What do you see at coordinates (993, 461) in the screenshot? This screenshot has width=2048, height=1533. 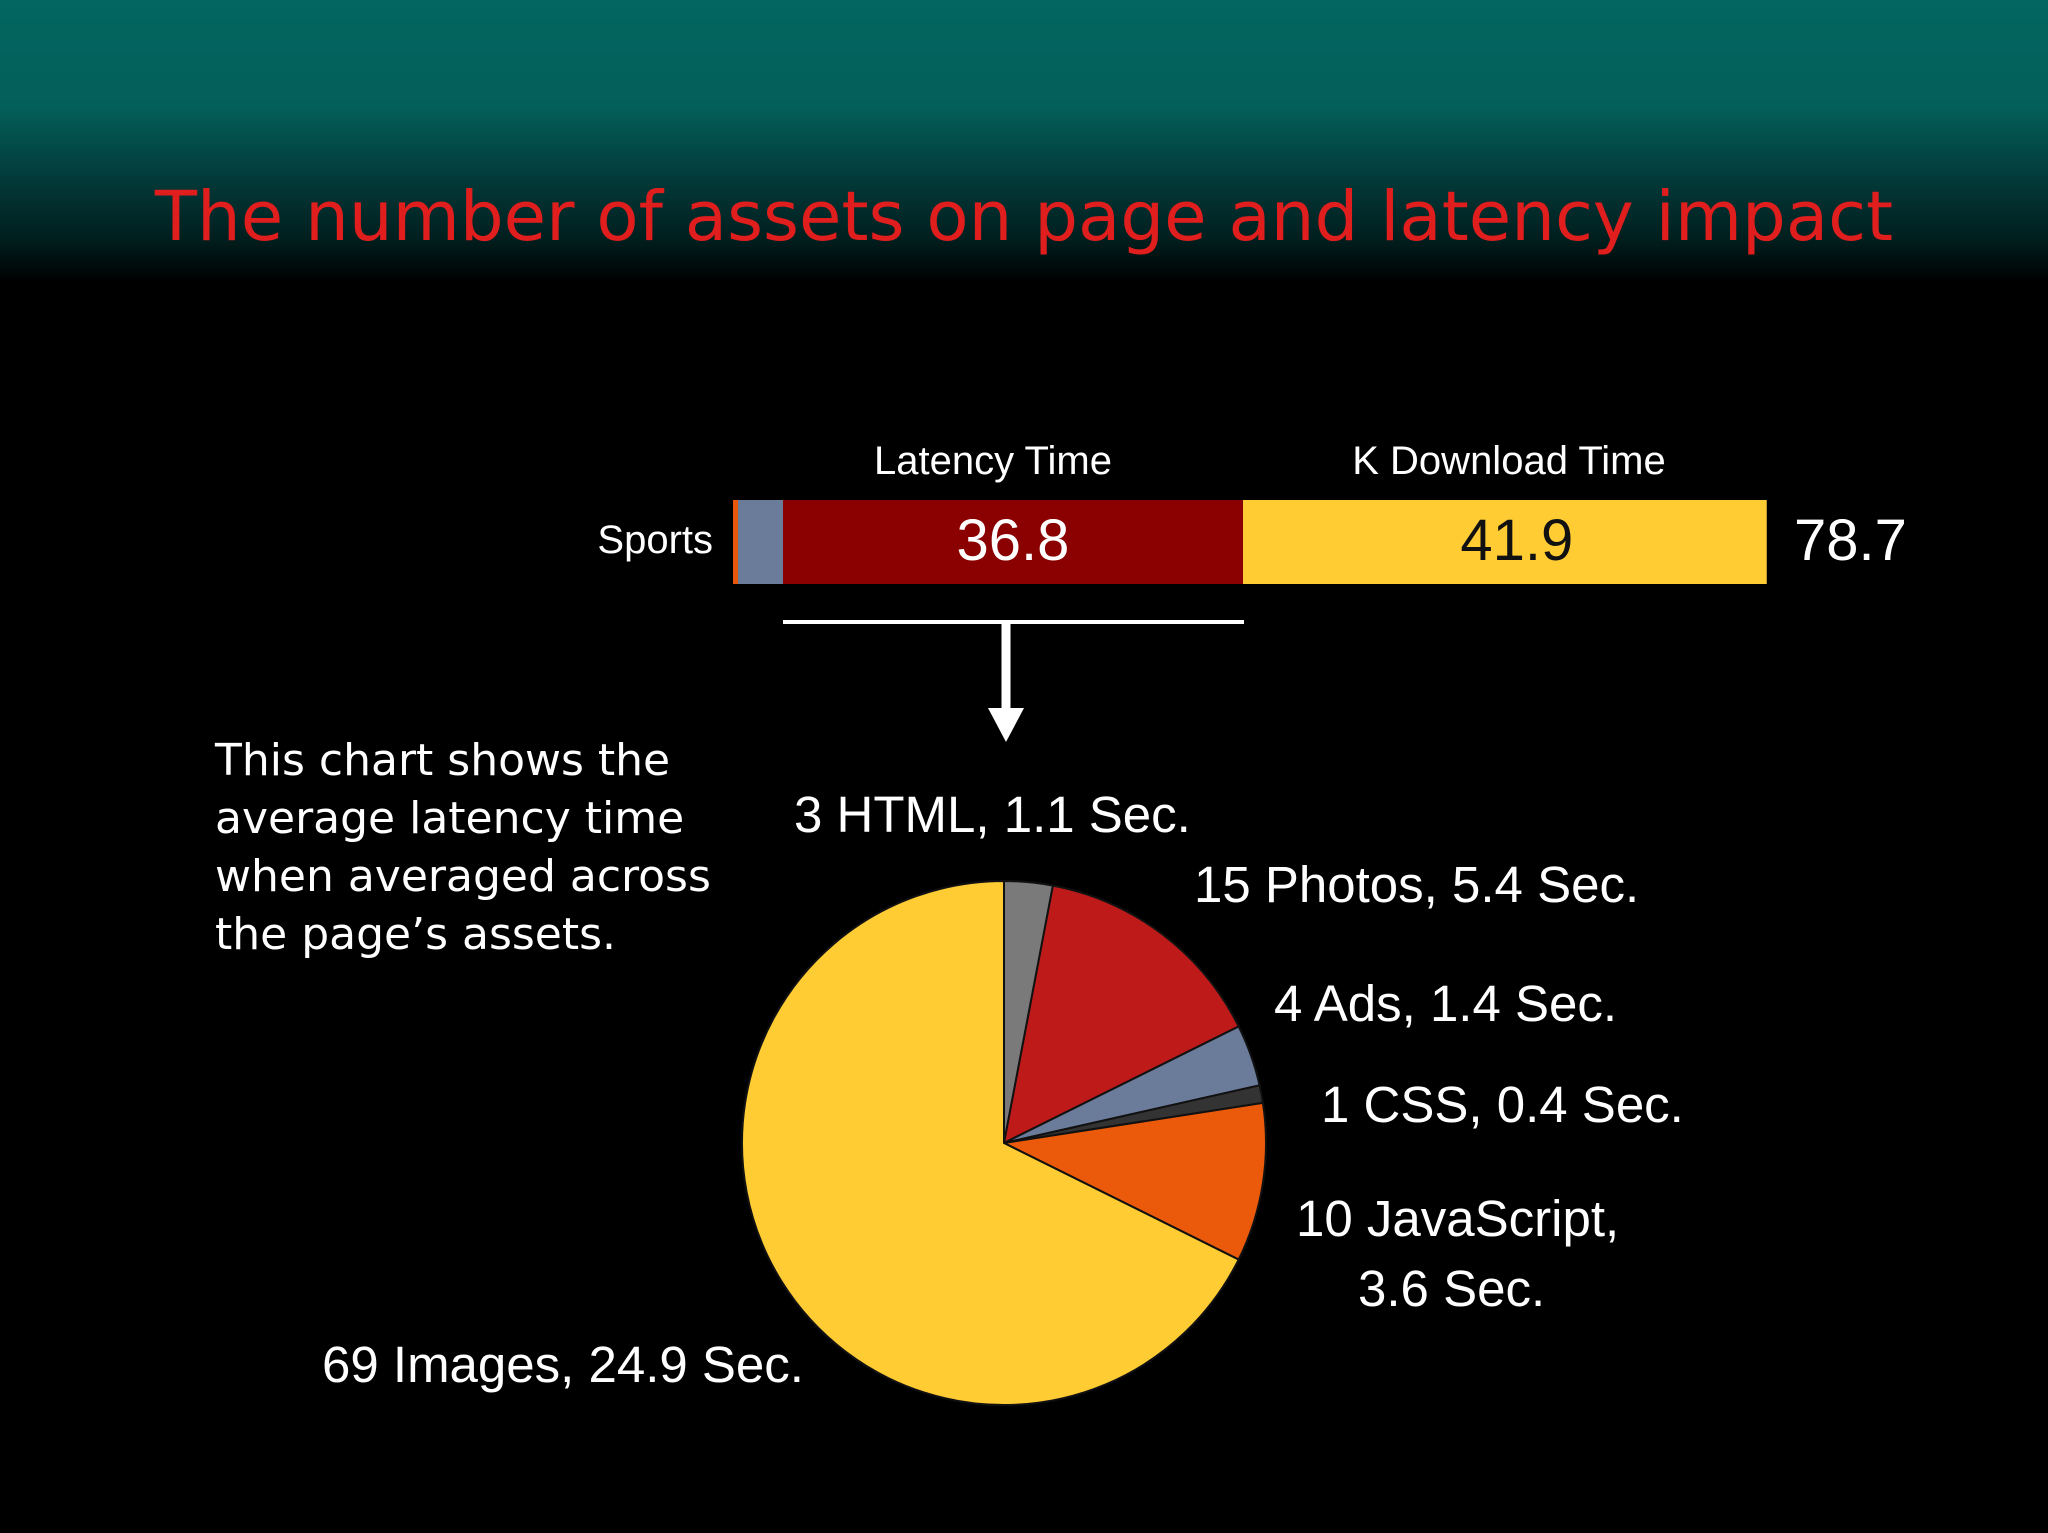 I see `legend-latency-time: Latency Time` at bounding box center [993, 461].